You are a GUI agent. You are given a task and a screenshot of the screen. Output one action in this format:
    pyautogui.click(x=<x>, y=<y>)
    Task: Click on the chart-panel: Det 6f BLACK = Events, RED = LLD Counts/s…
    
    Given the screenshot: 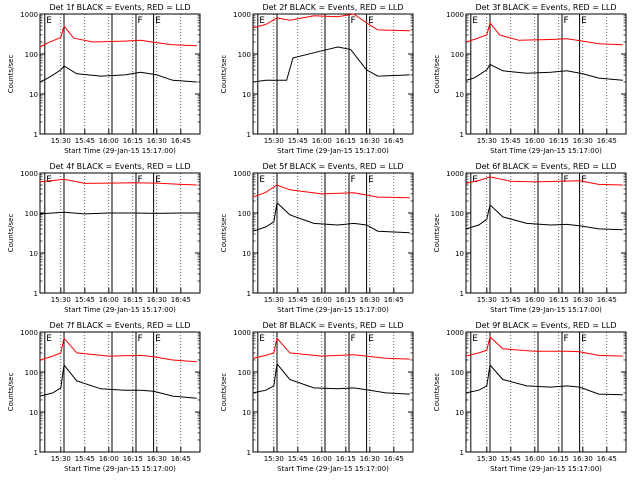 What is the action you would take?
    pyautogui.click(x=530, y=238)
    